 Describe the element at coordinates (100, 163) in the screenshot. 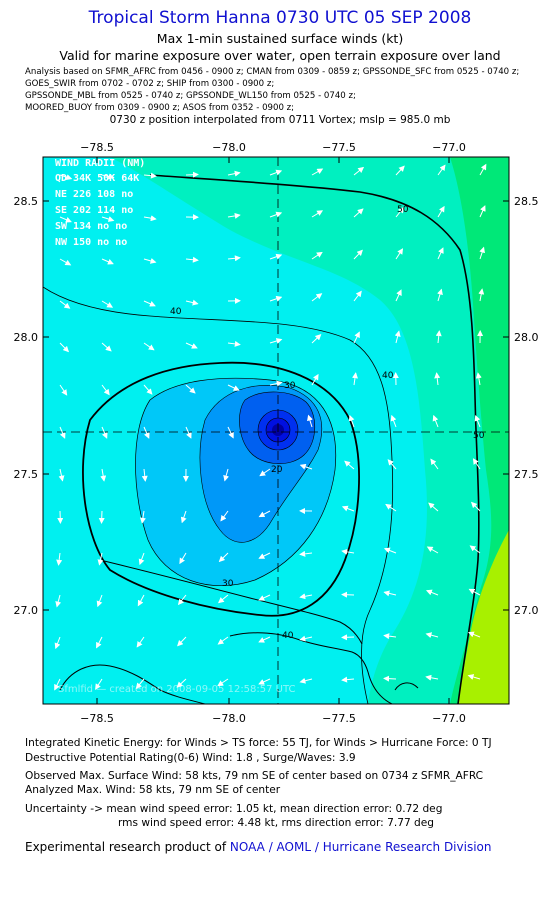

I see `wind-radii-title: WIND RADII (NM)` at that location.